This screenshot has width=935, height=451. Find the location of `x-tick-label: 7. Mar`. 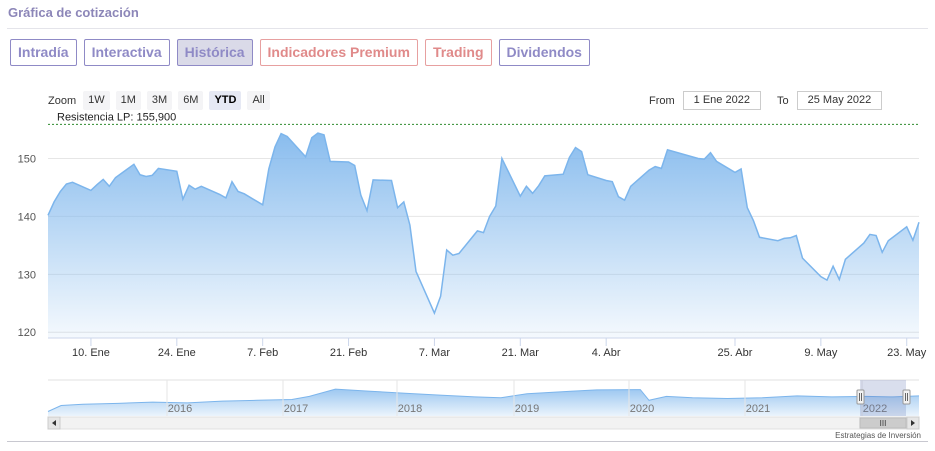

x-tick-label: 7. Mar is located at coordinates (435, 353).